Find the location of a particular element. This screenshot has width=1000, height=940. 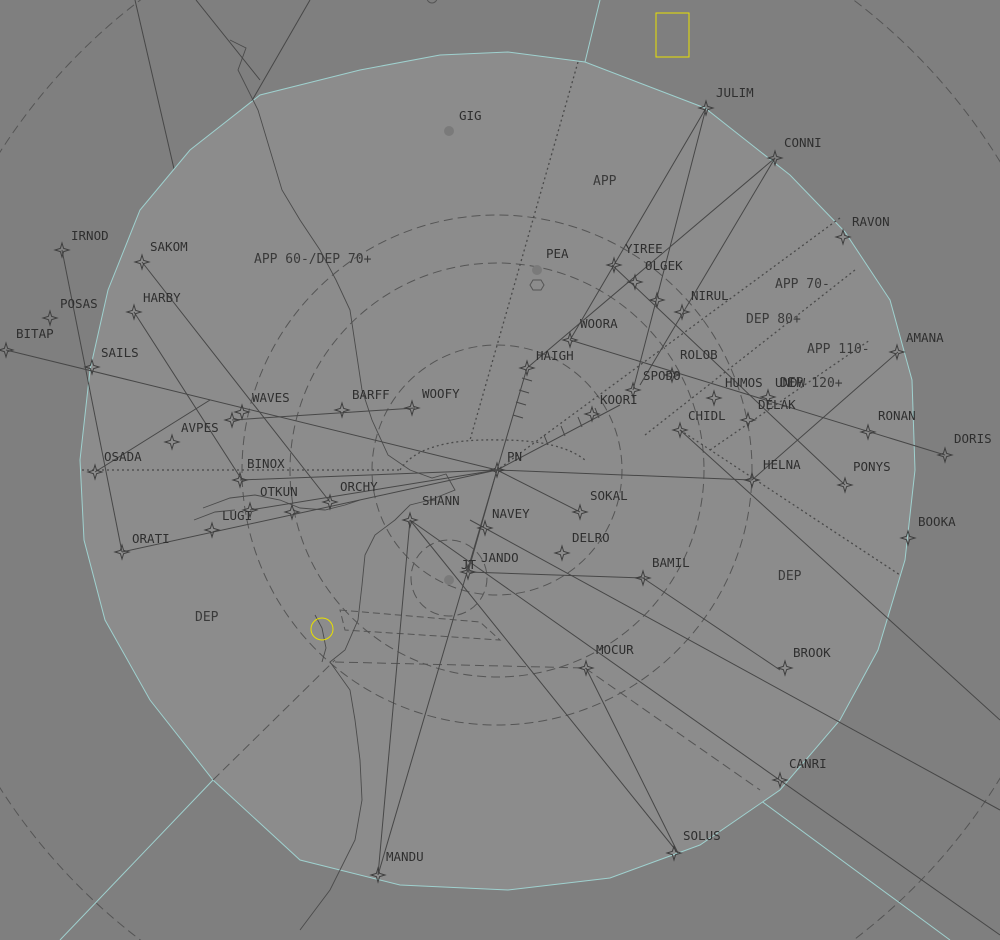

waypoint-woofy: WOOFY is located at coordinates (441, 393).